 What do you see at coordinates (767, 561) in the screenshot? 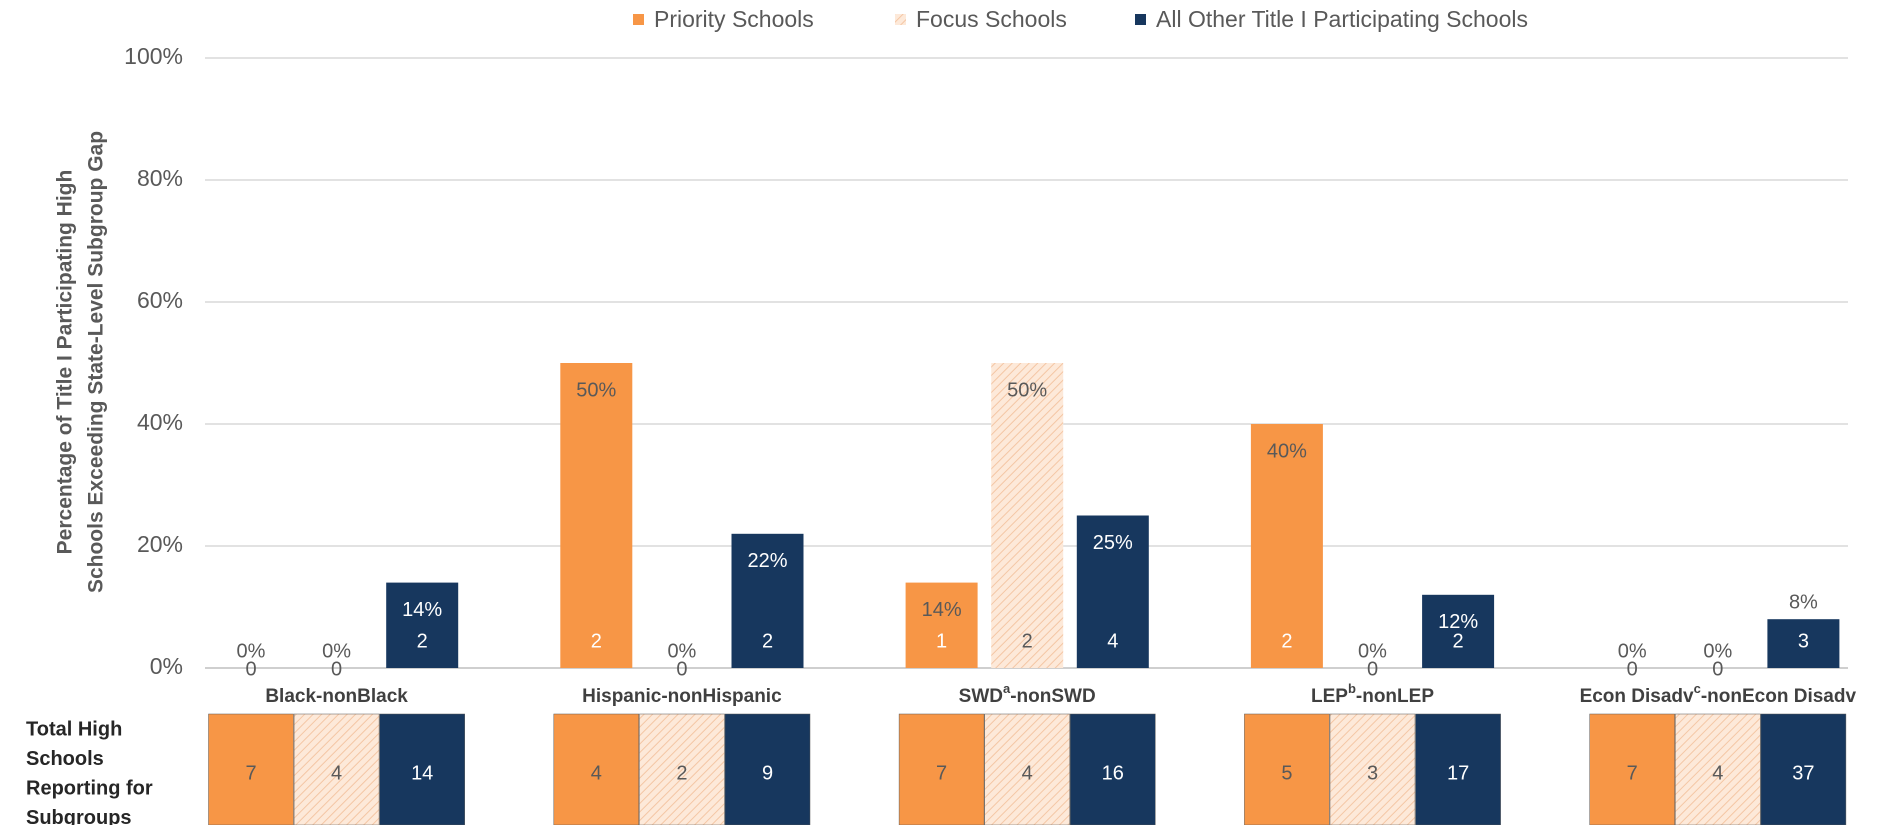
I see `value-label: 22%` at bounding box center [767, 561].